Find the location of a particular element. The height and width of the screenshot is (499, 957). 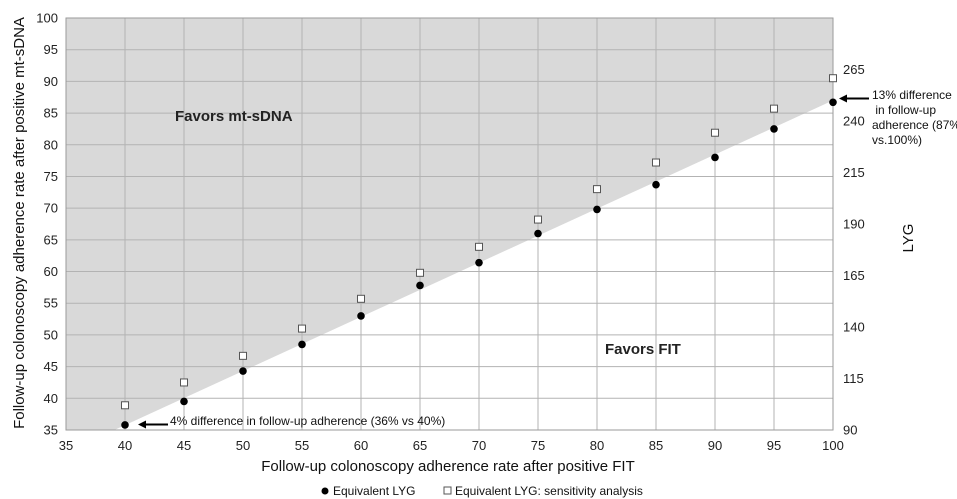

y2-tick-label: 115 is located at coordinates (853, 378).